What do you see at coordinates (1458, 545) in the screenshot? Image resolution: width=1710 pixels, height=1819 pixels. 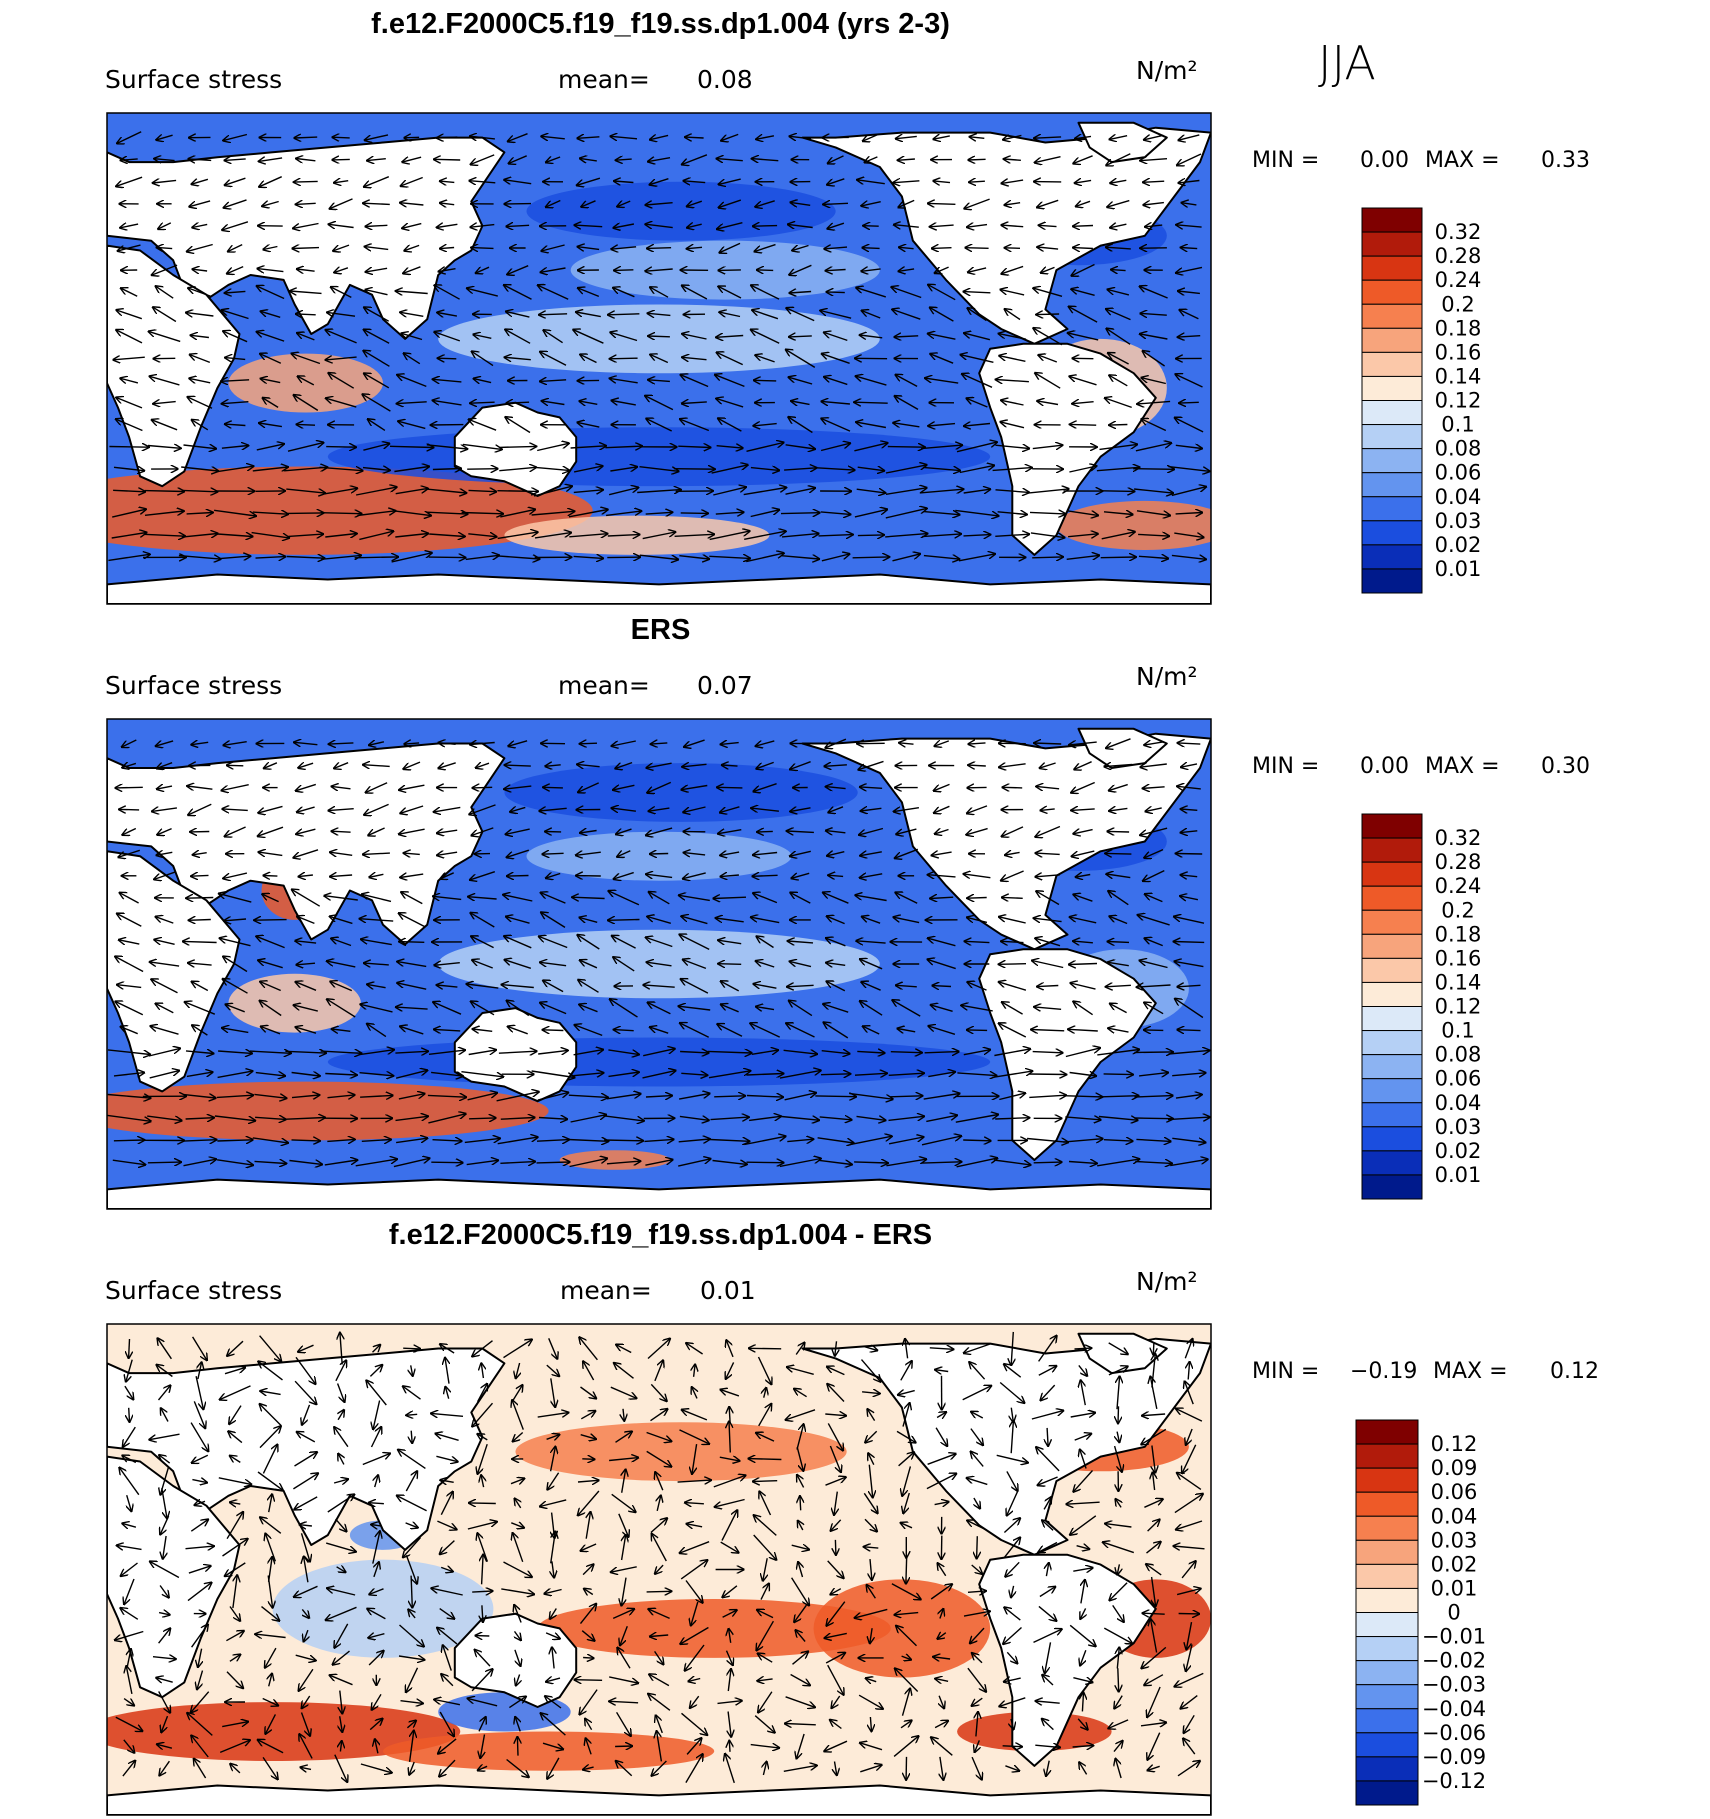 I see `colorbar-tick-label: 0.02` at bounding box center [1458, 545].